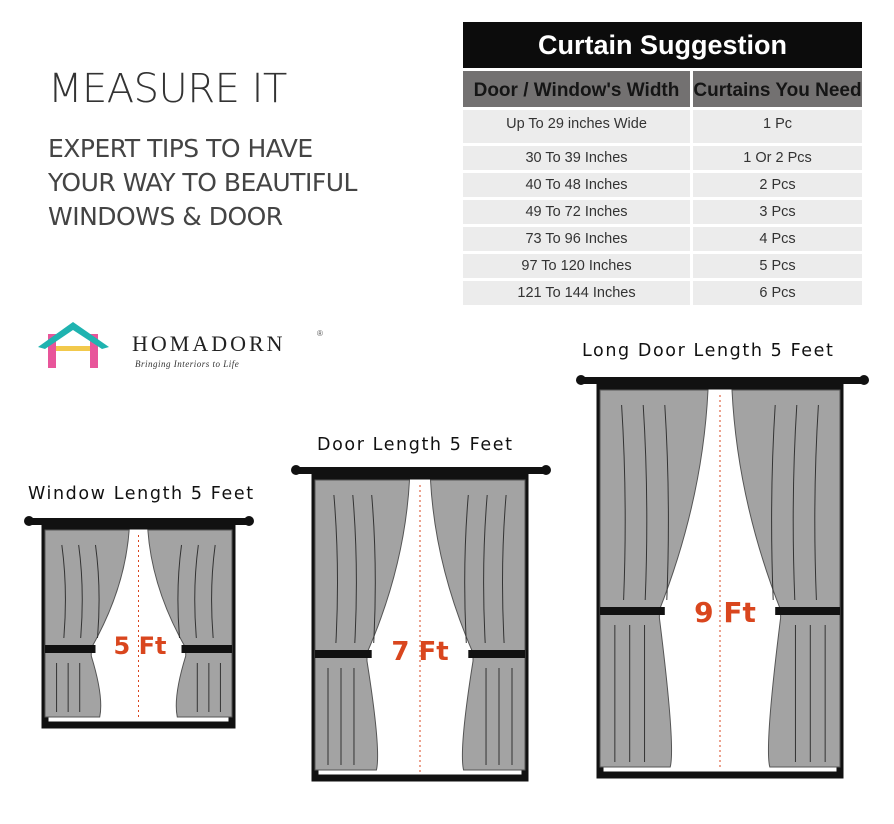 Image resolution: width=894 pixels, height=824 pixels. What do you see at coordinates (165, 216) in the screenshot?
I see `subtitle-line: WINDOWS & DOOR` at bounding box center [165, 216].